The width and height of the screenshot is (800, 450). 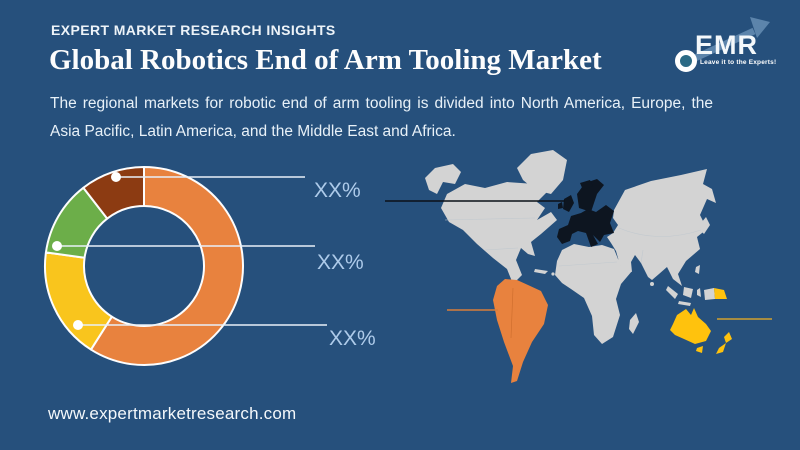 What do you see at coordinates (586, 185) in the screenshot?
I see `map-iceland` at bounding box center [586, 185].